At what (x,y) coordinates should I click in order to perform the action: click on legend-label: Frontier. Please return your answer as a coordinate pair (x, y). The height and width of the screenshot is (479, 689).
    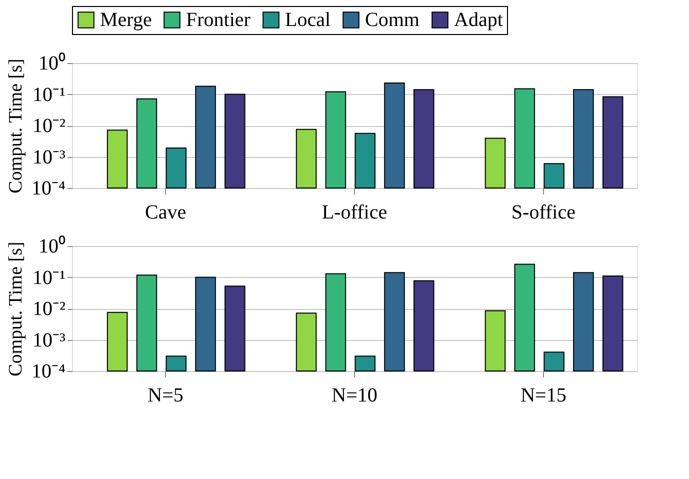
    Looking at the image, I should click on (218, 20).